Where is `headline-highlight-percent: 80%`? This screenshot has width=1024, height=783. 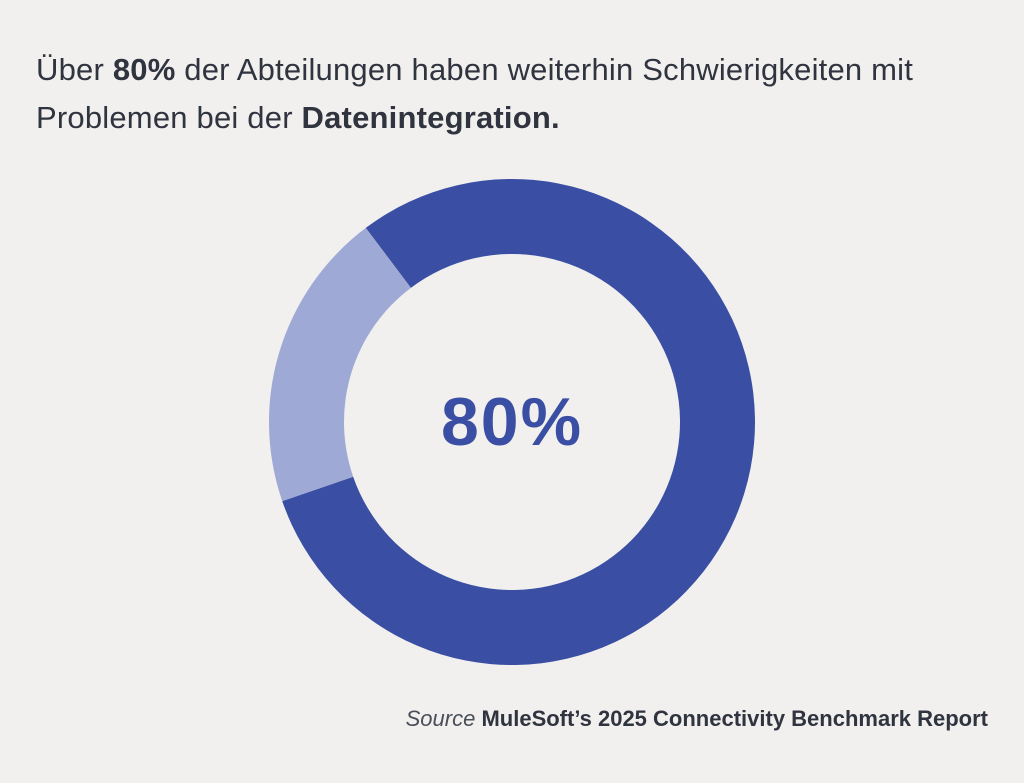 headline-highlight-percent: 80% is located at coordinates (144, 69).